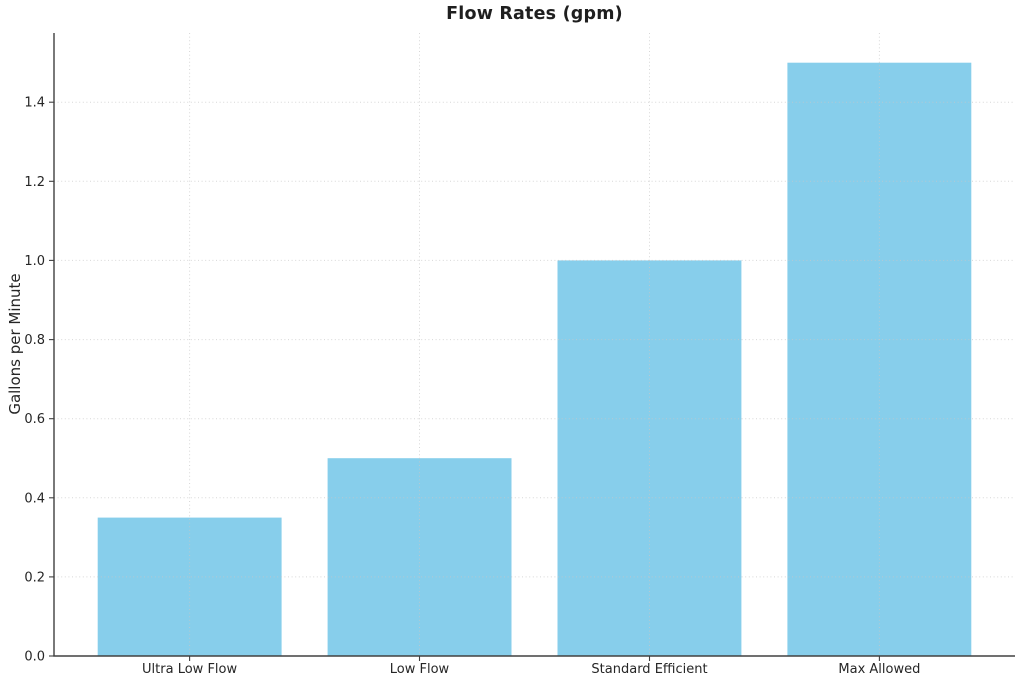  What do you see at coordinates (34, 261) in the screenshot?
I see `y-tick-label: 1.0` at bounding box center [34, 261].